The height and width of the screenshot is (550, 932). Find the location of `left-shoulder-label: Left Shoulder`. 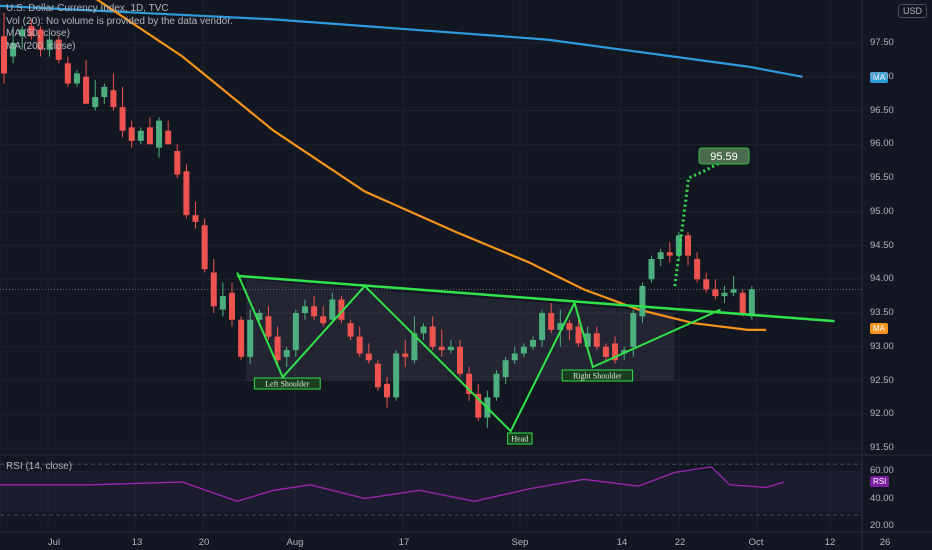

left-shoulder-label: Left Shoulder is located at coordinates (287, 383).